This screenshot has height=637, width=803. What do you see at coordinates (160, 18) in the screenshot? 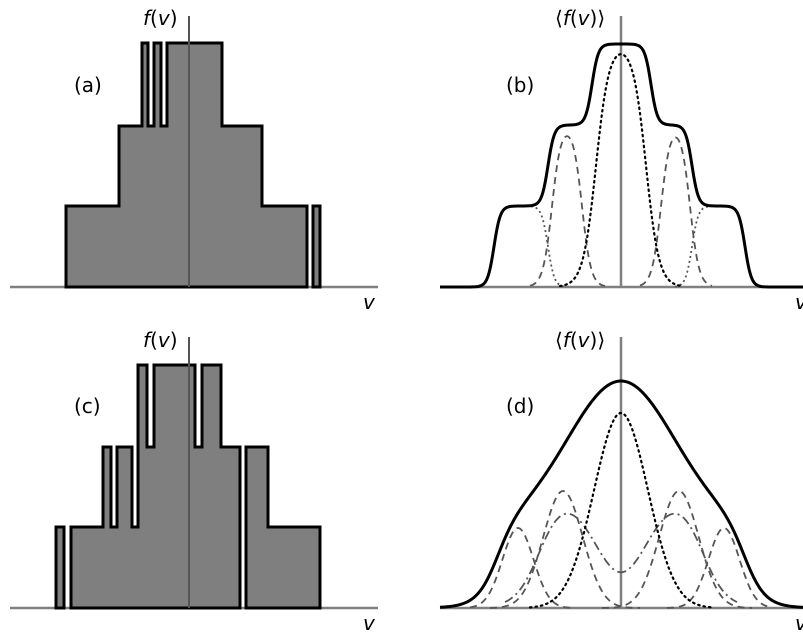
I see `panel-a-ylabel: f(v)` at bounding box center [160, 18].